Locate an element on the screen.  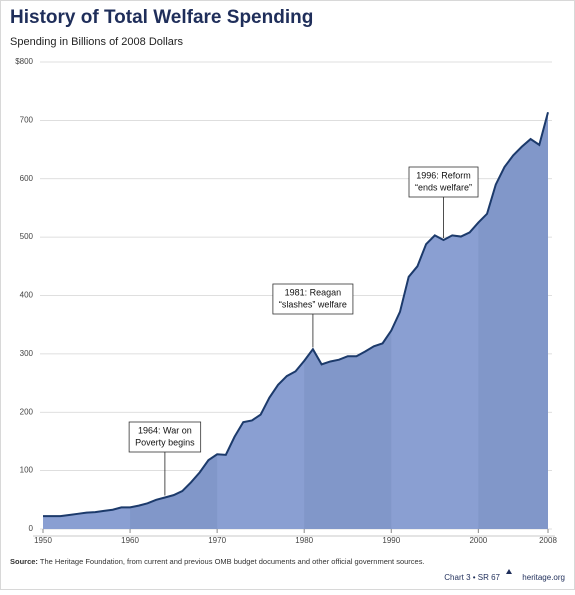
y-tick-label: 200 is located at coordinates (27, 411).